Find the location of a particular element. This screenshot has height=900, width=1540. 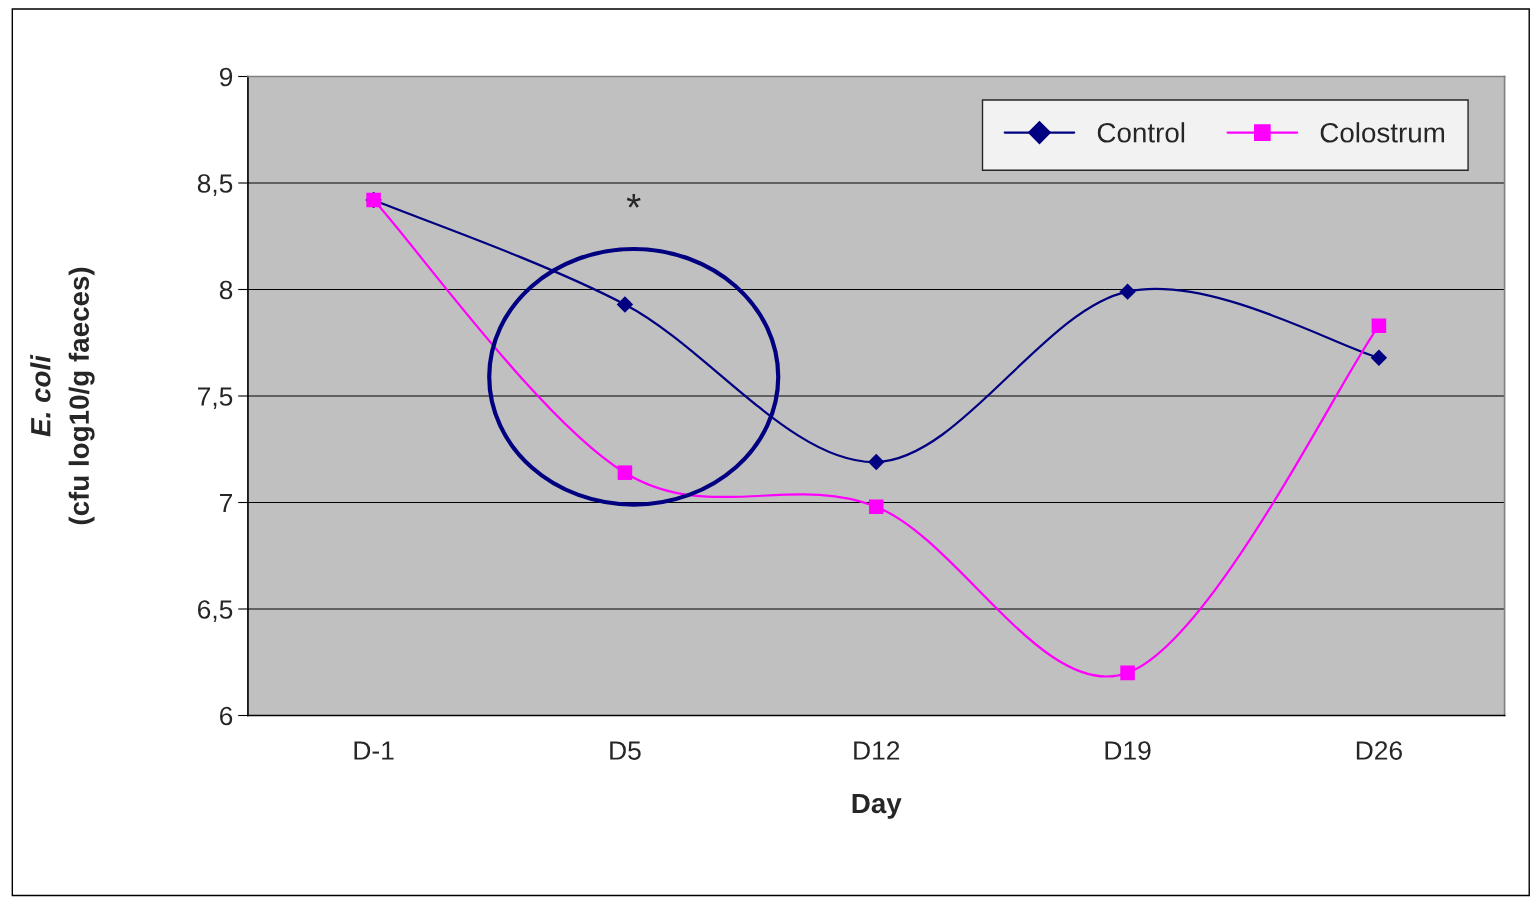

x-tick-label: D12 is located at coordinates (877, 750).